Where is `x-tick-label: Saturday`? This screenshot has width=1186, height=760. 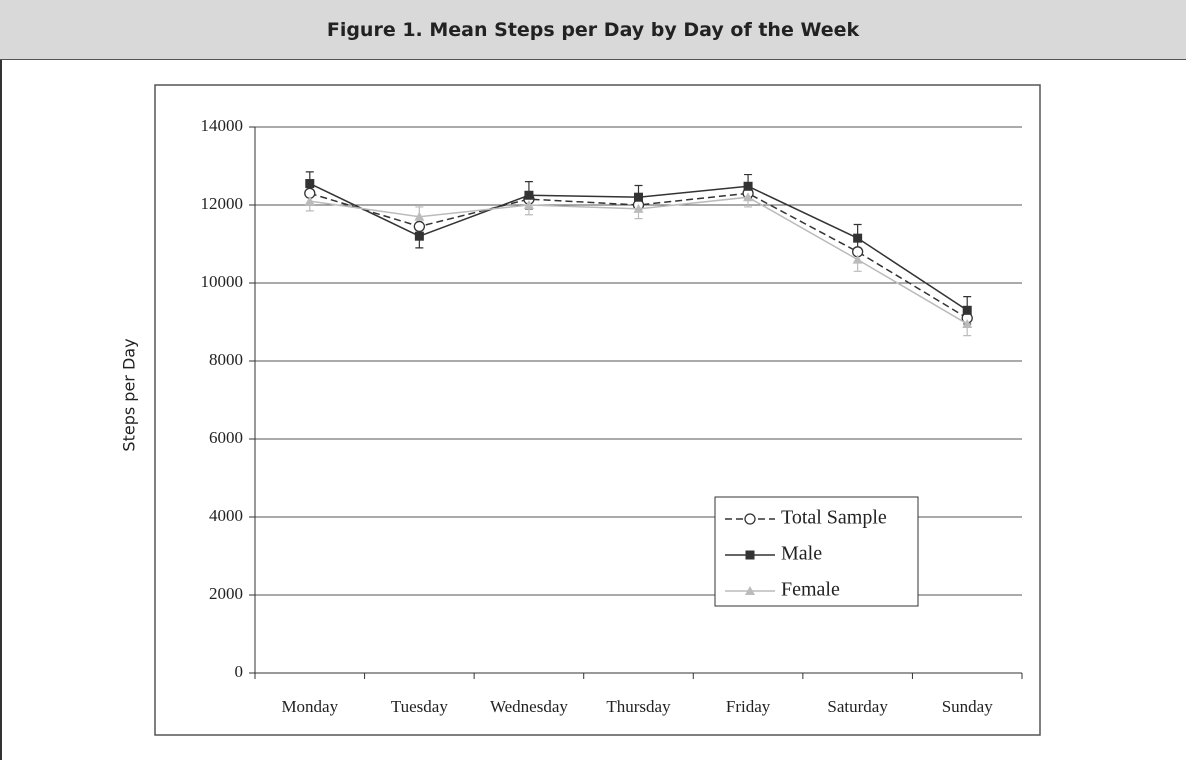
x-tick-label: Saturday is located at coordinates (857, 706).